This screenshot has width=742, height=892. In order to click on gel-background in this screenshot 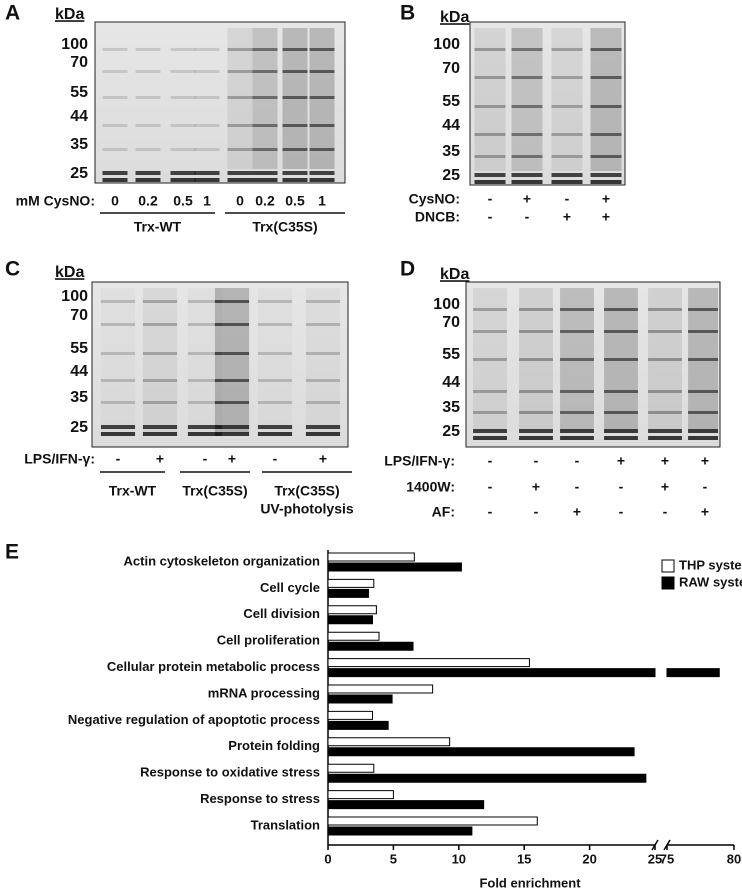, I will do `click(220, 364)`.